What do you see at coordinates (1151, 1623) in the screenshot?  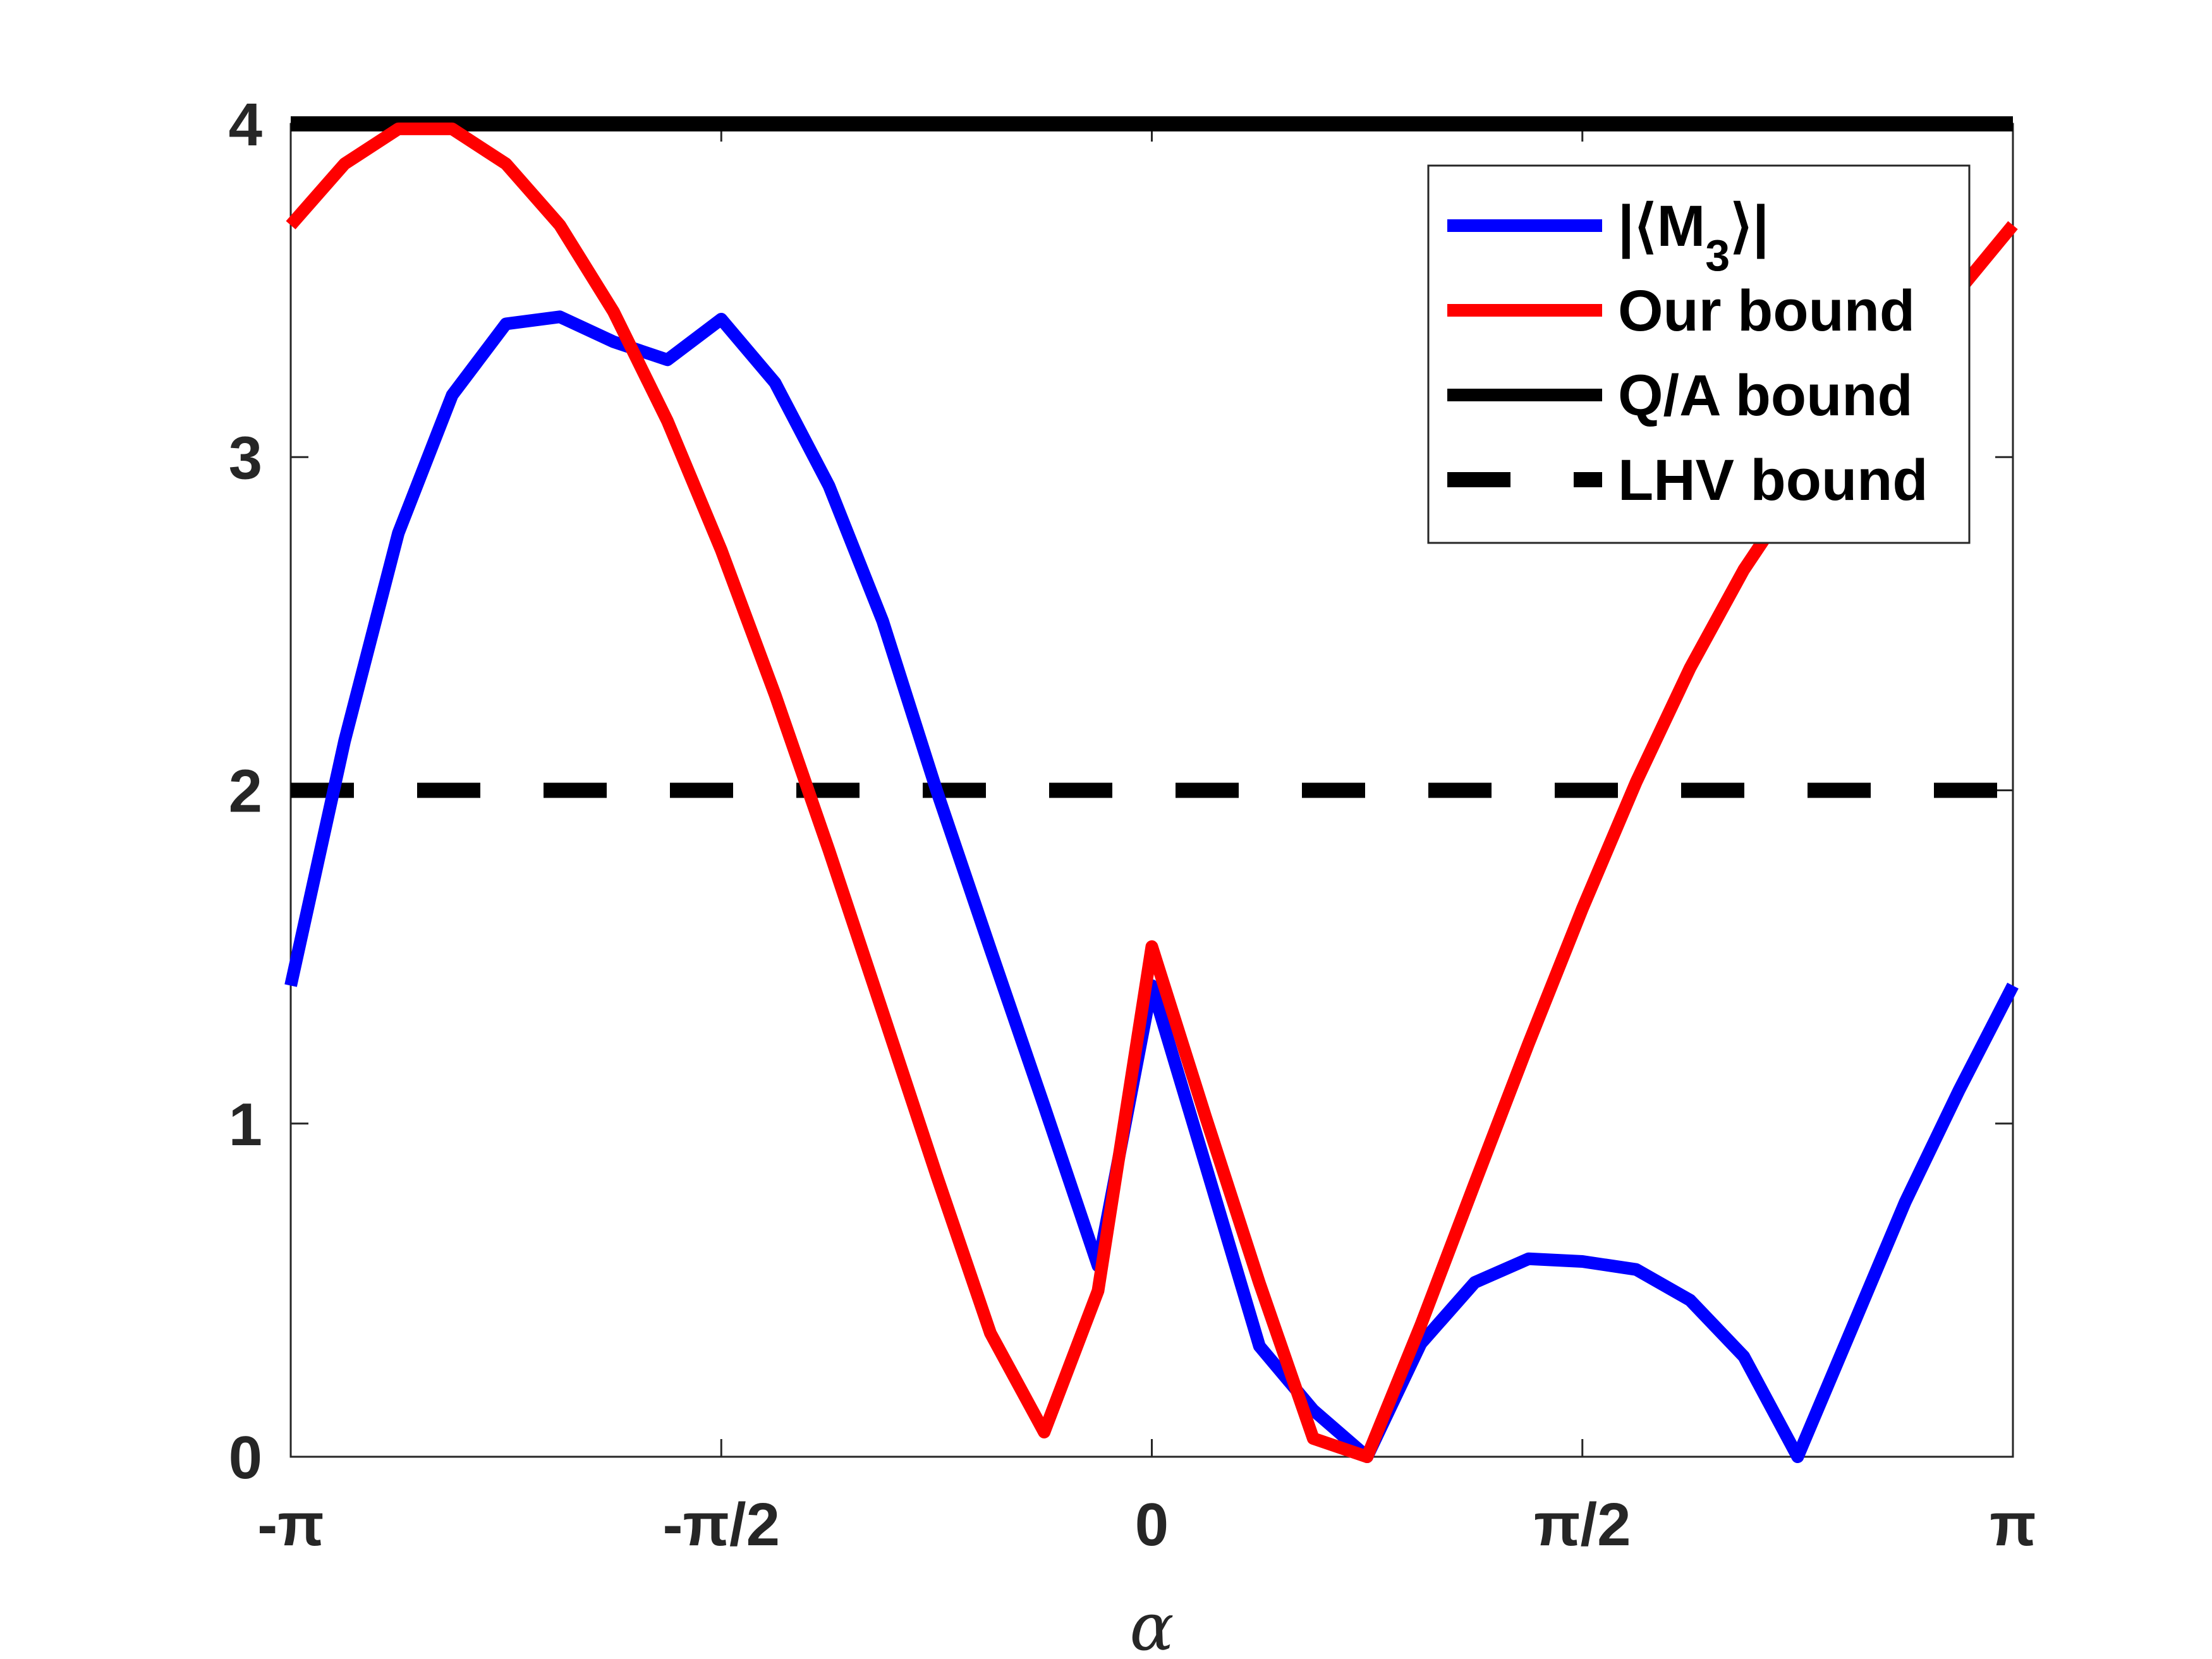 I see `x-axis-label: α` at bounding box center [1151, 1623].